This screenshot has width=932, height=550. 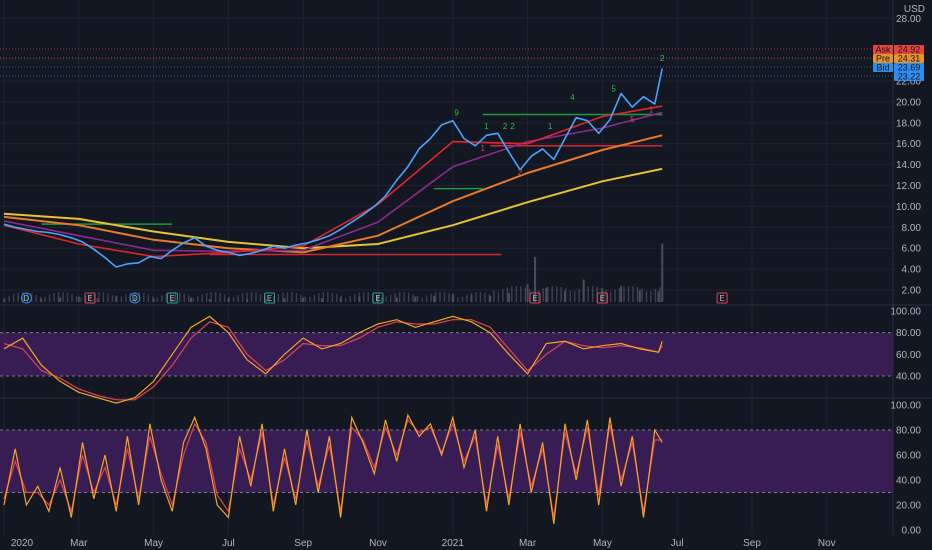 I want to click on rsi-tick-label: 80.00, so click(x=908, y=333).